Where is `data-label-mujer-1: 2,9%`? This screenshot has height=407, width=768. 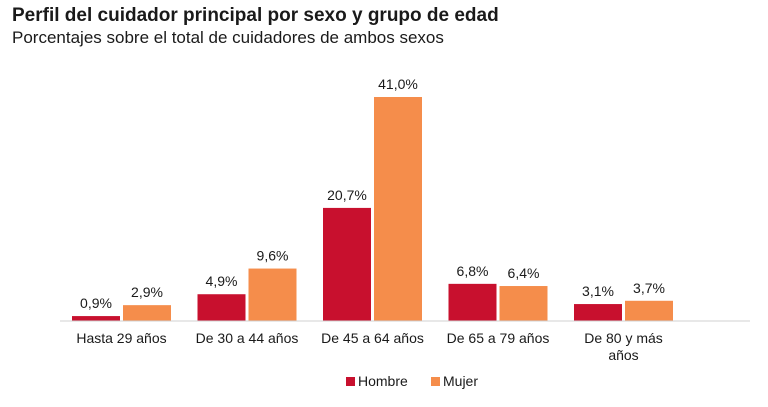
data-label-mujer-1: 2,9% is located at coordinates (147, 292).